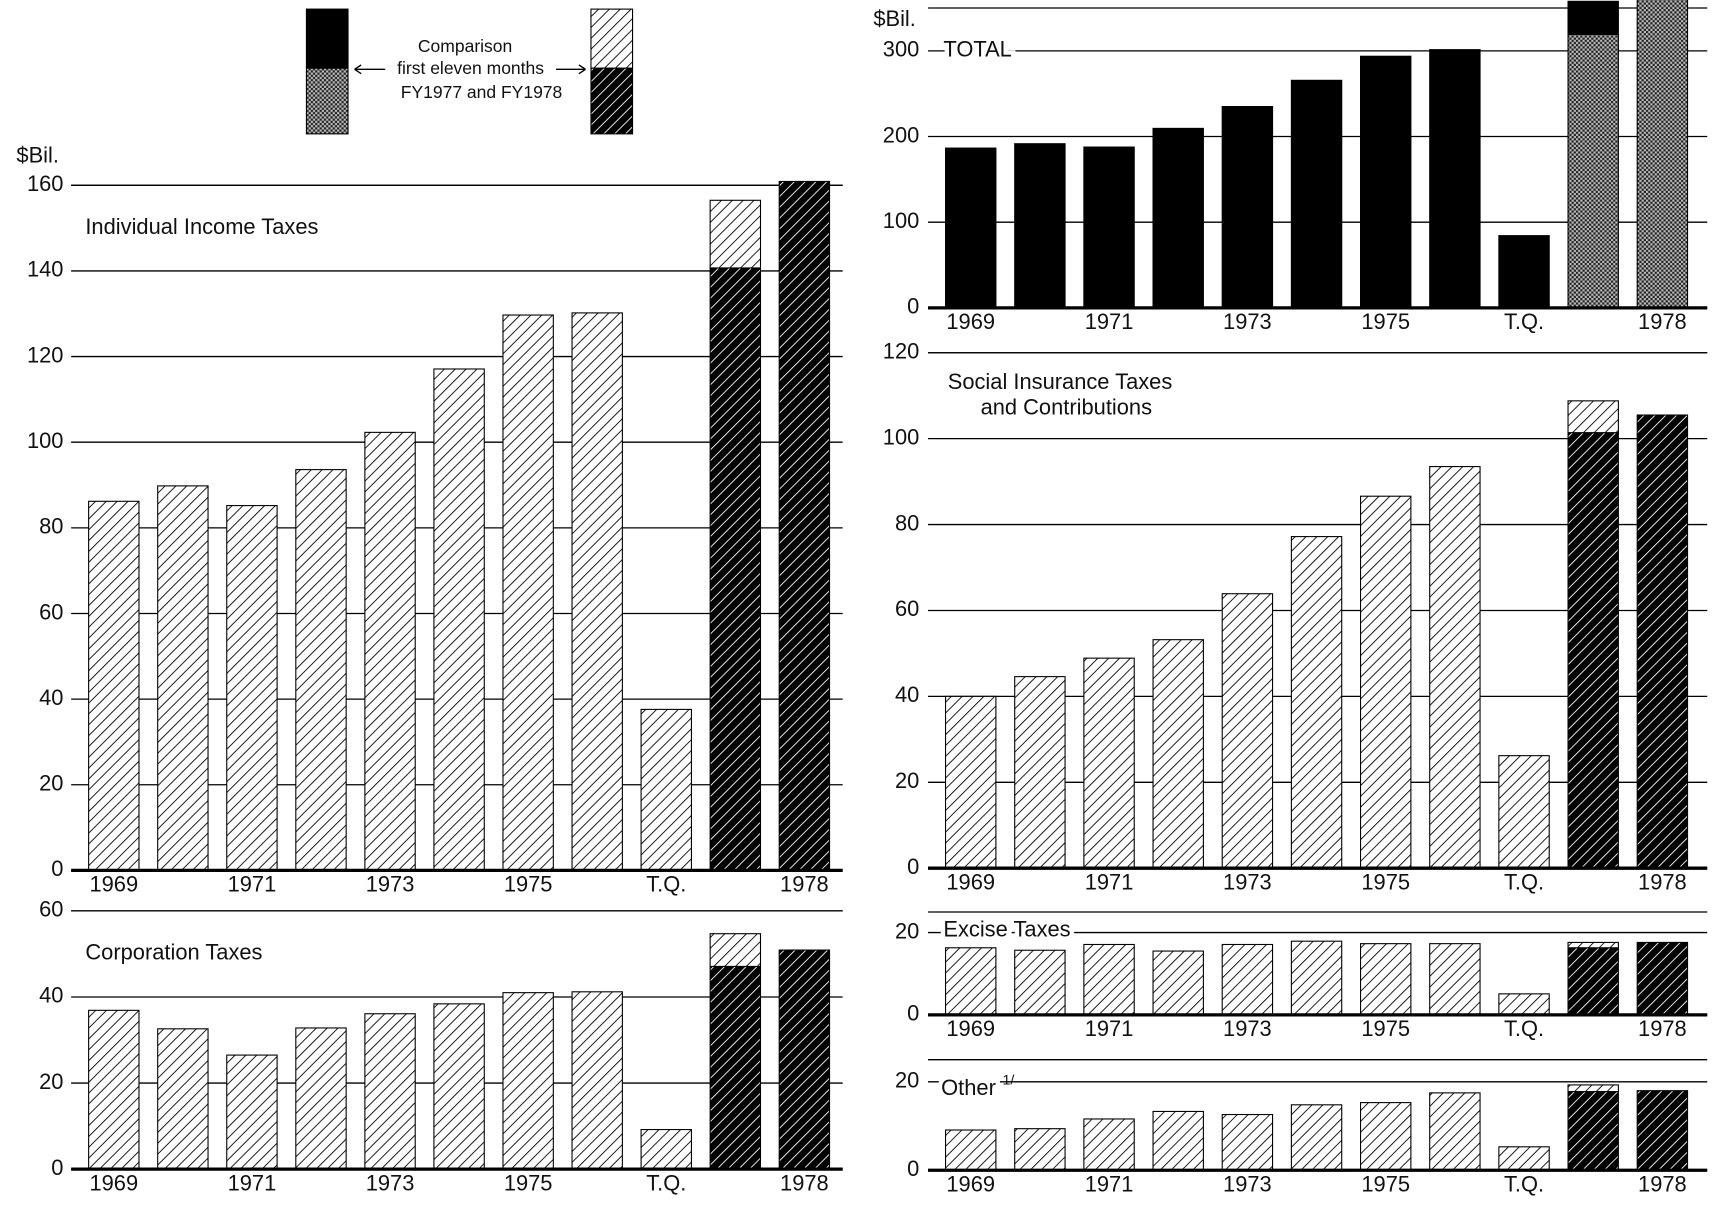  I want to click on y-tick-label: 140, so click(45, 269).